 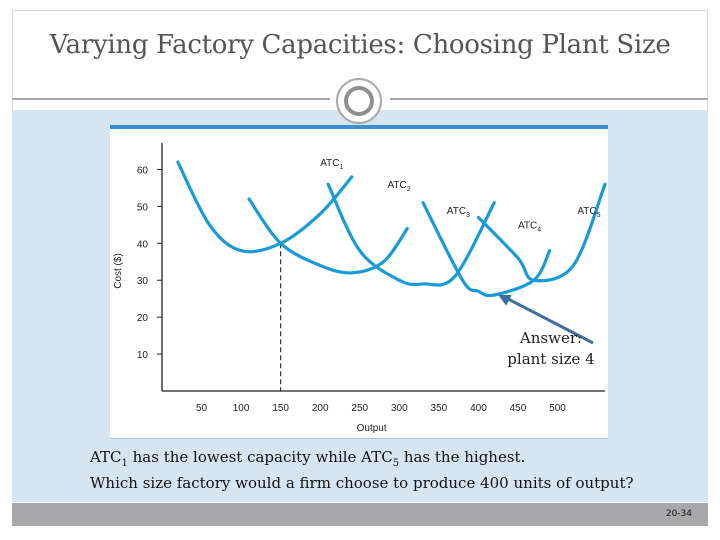 What do you see at coordinates (280, 408) in the screenshot?
I see `x-tick-label: 150` at bounding box center [280, 408].